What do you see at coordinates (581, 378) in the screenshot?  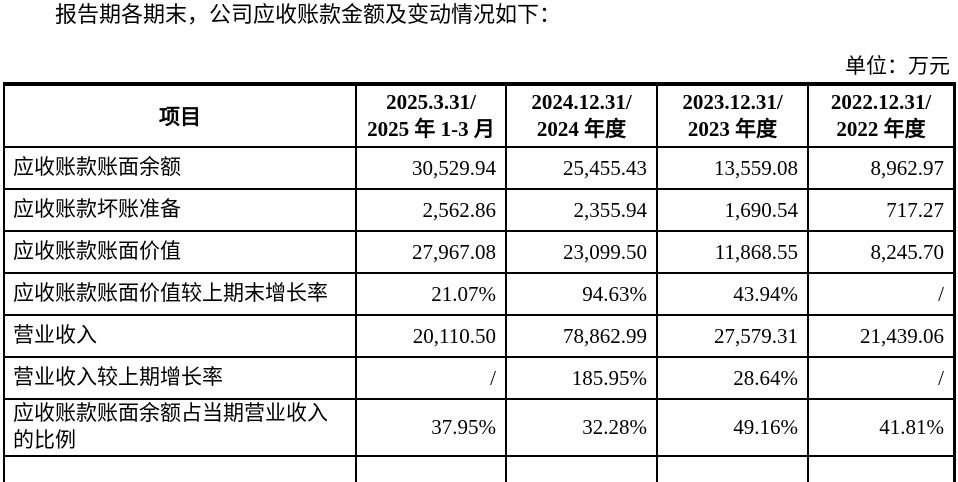 I see `cell-value: 185.95%` at bounding box center [581, 378].